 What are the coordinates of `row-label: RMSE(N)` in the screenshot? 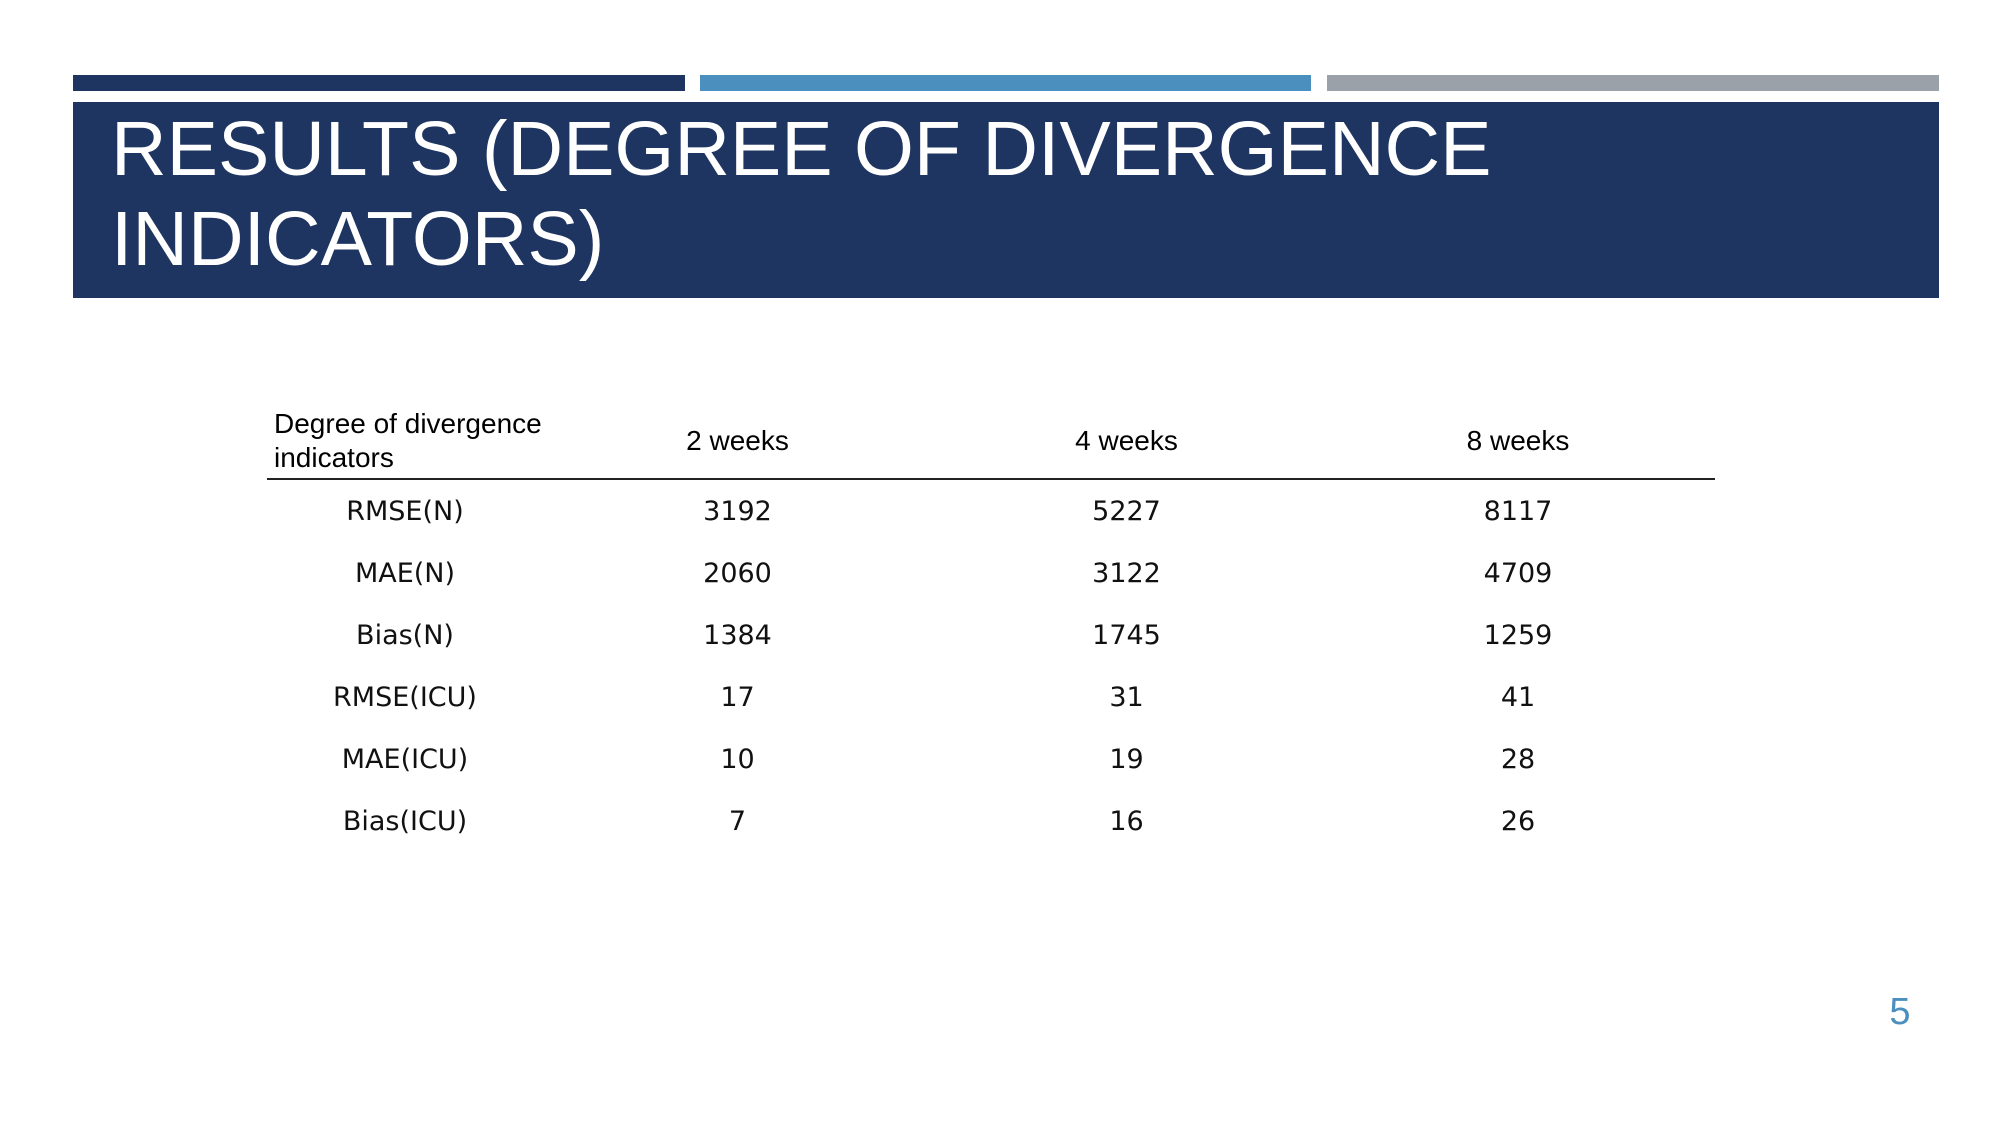 It's located at (405, 511).